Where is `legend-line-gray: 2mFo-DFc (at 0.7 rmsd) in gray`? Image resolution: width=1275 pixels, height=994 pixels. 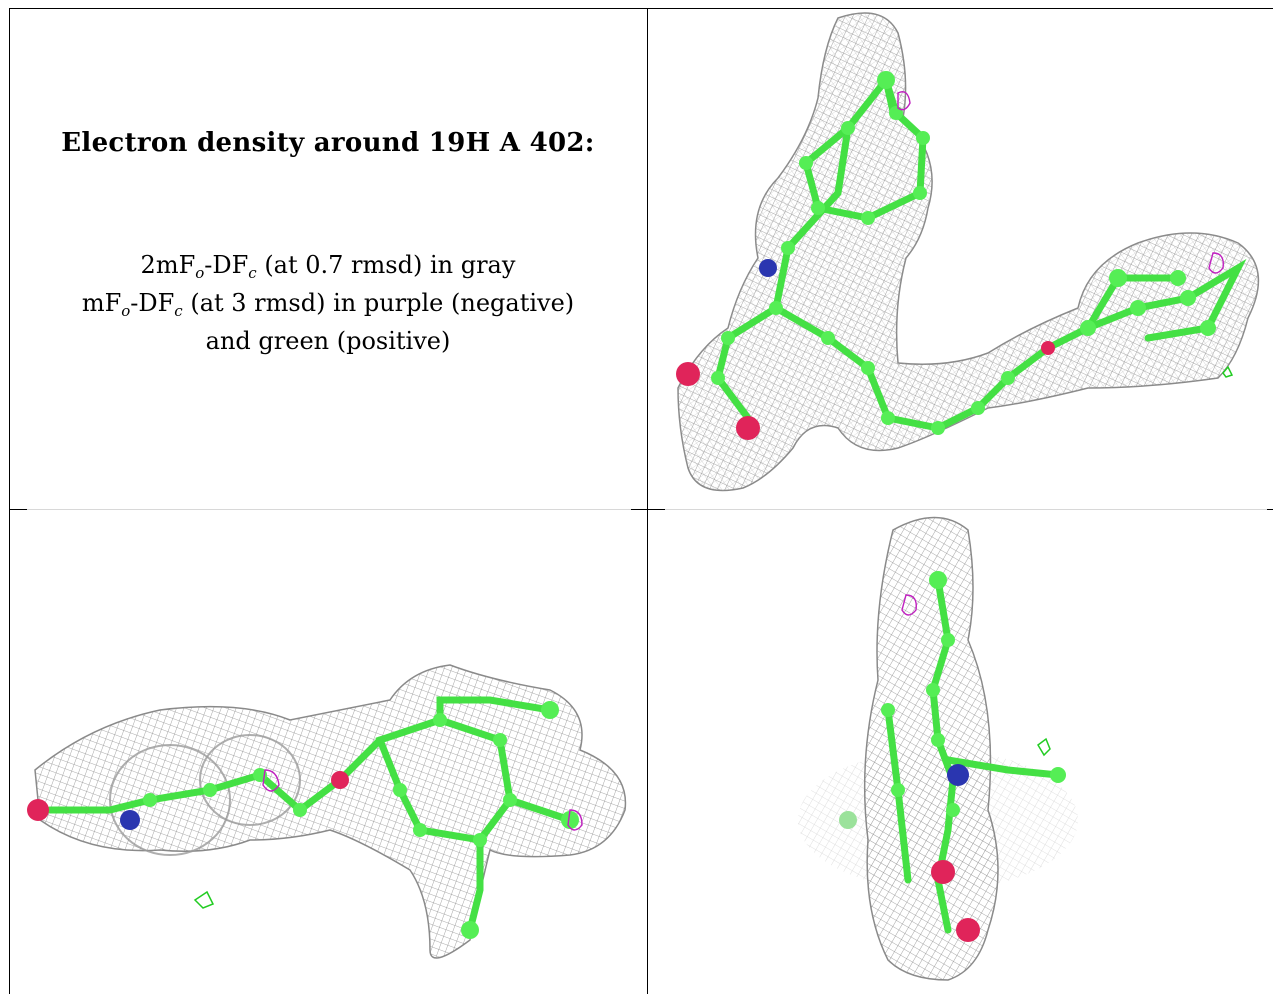
legend-line-gray: 2mFo-DFc (at 0.7 rmsd) in gray is located at coordinates (328, 266).